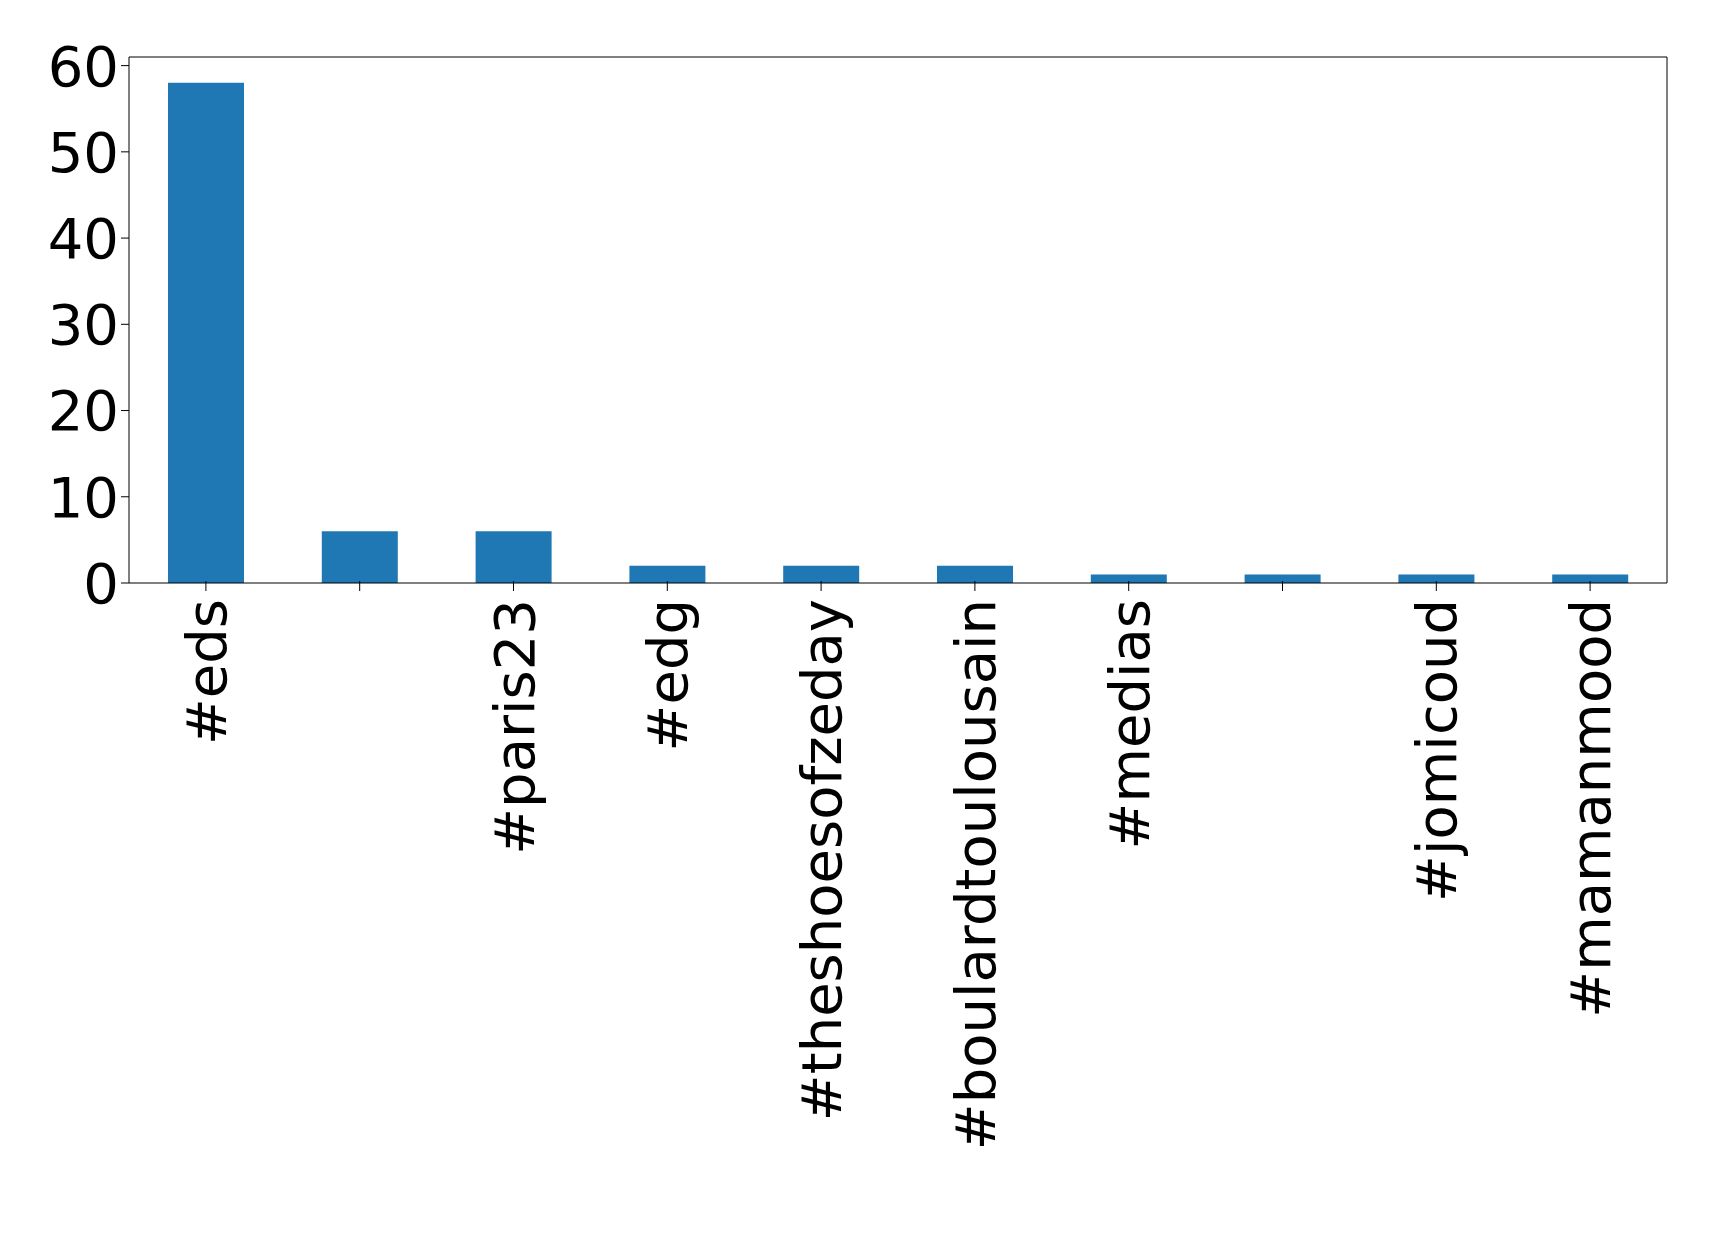 This screenshot has height=1258, width=1719. What do you see at coordinates (83, 152) in the screenshot?
I see `y-tick-label: 50` at bounding box center [83, 152].